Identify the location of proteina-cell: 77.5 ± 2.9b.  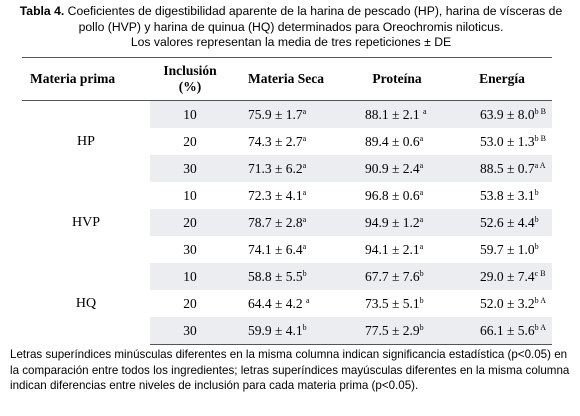
(397, 331).